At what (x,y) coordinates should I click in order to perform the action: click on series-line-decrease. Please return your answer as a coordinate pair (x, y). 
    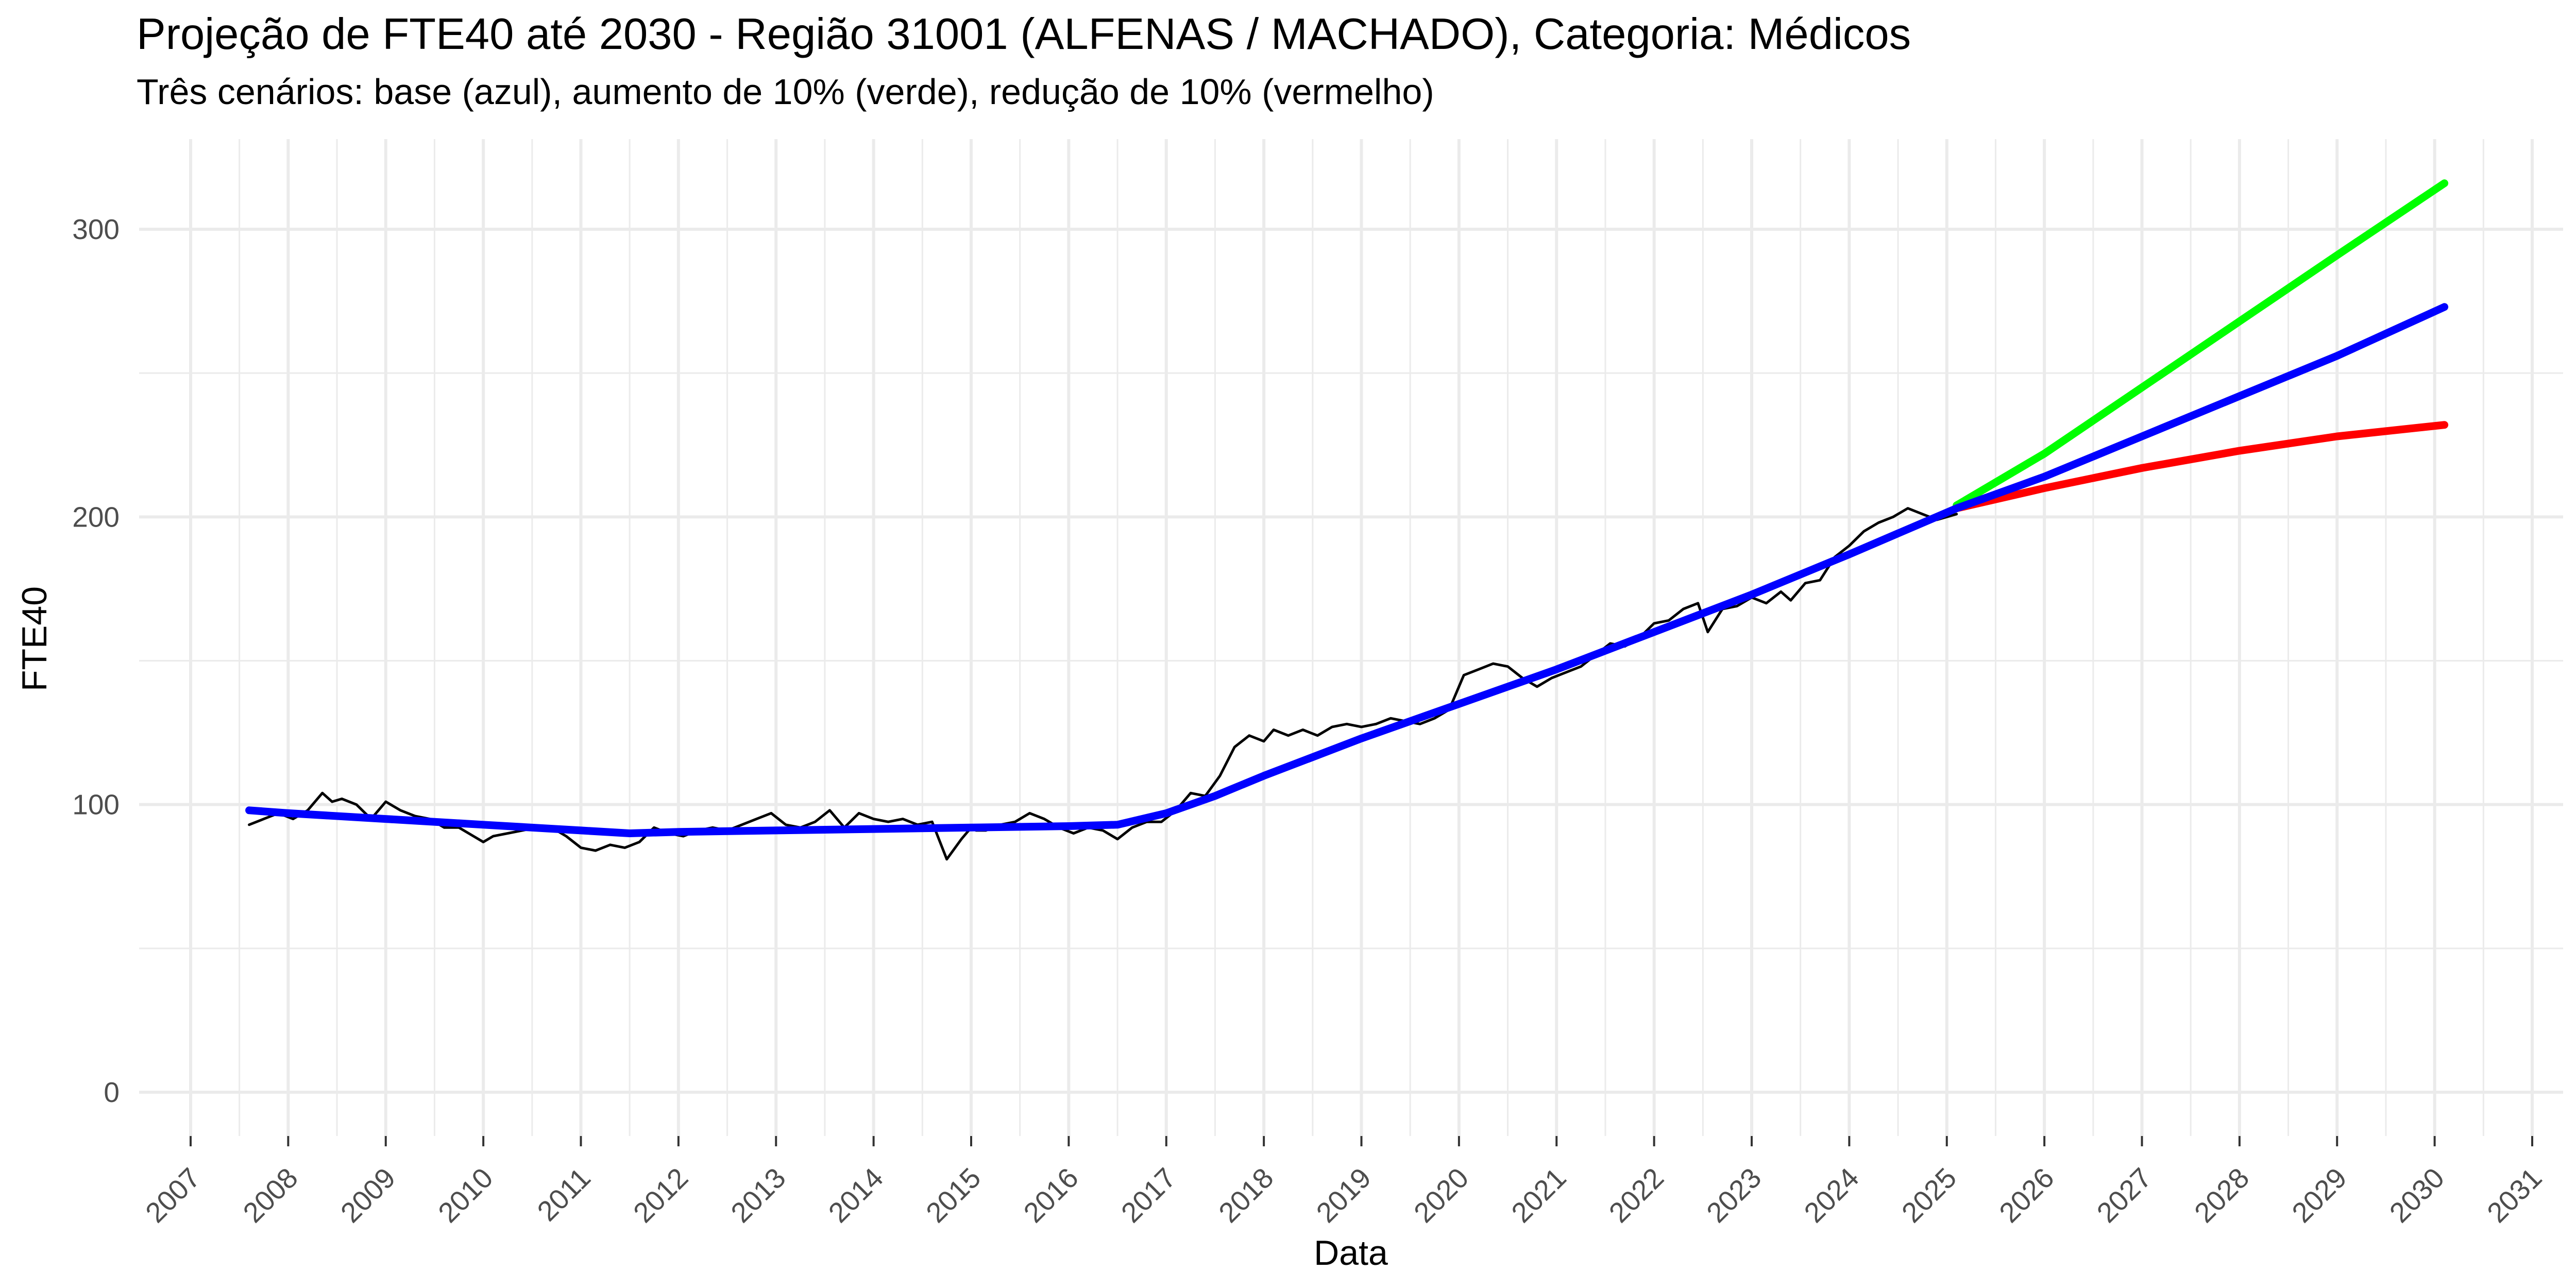
    Looking at the image, I should click on (2201, 467).